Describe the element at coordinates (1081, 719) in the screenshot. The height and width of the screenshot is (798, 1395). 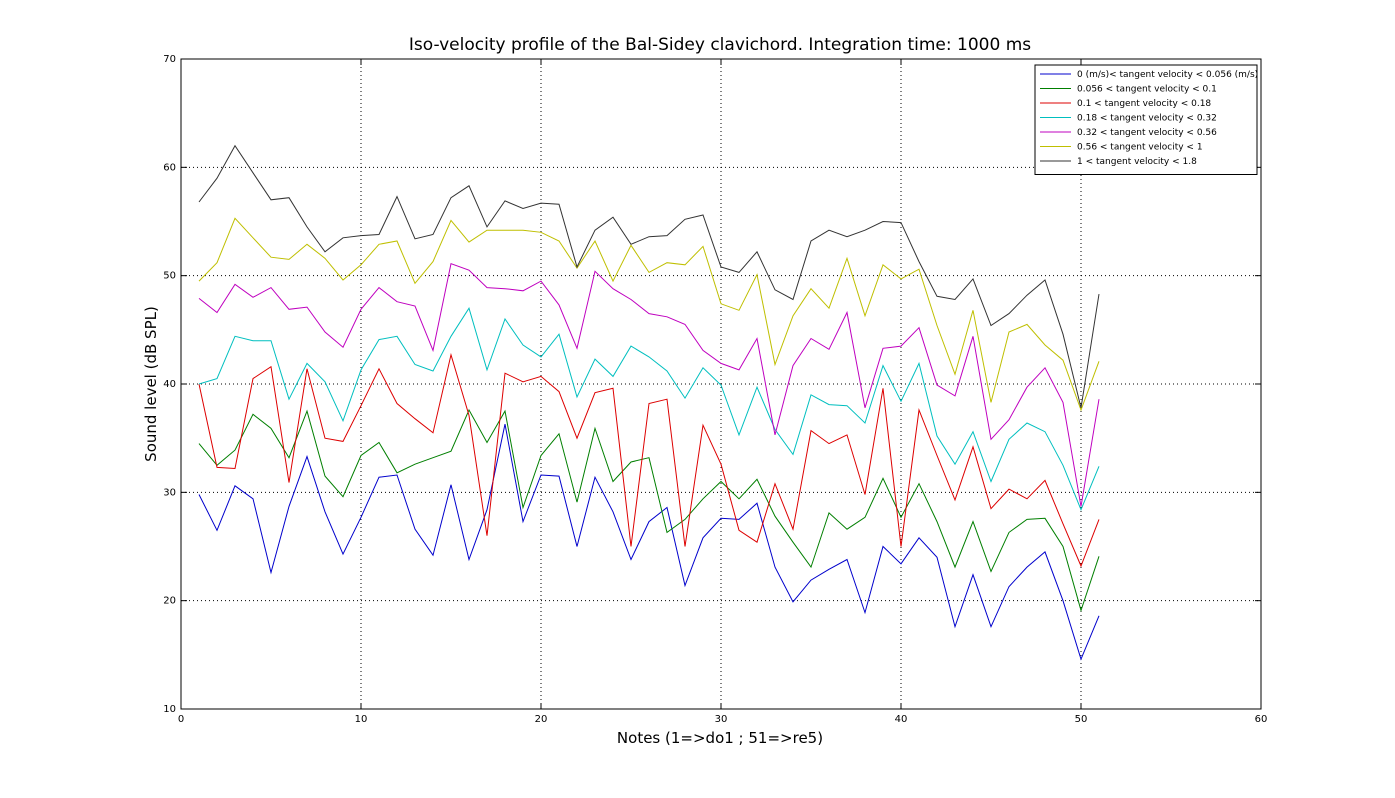
I see `x-tick-label: 50` at that location.